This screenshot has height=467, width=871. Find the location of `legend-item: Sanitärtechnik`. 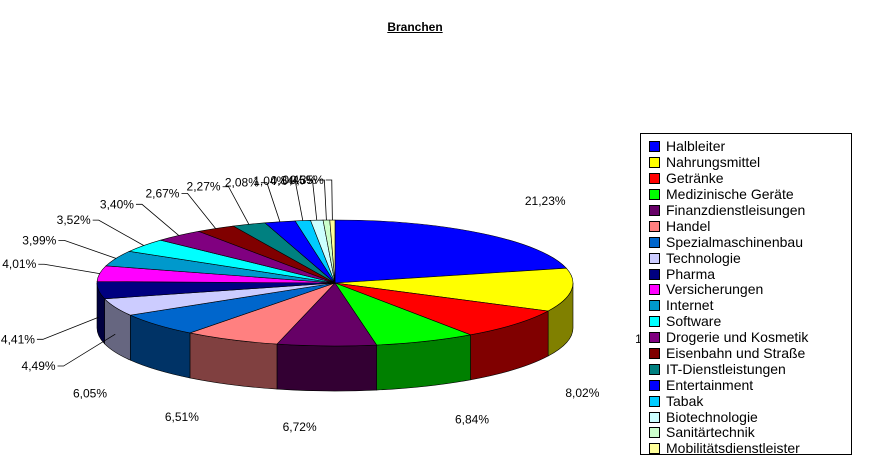

legend-item: Sanitärtechnik is located at coordinates (750, 433).